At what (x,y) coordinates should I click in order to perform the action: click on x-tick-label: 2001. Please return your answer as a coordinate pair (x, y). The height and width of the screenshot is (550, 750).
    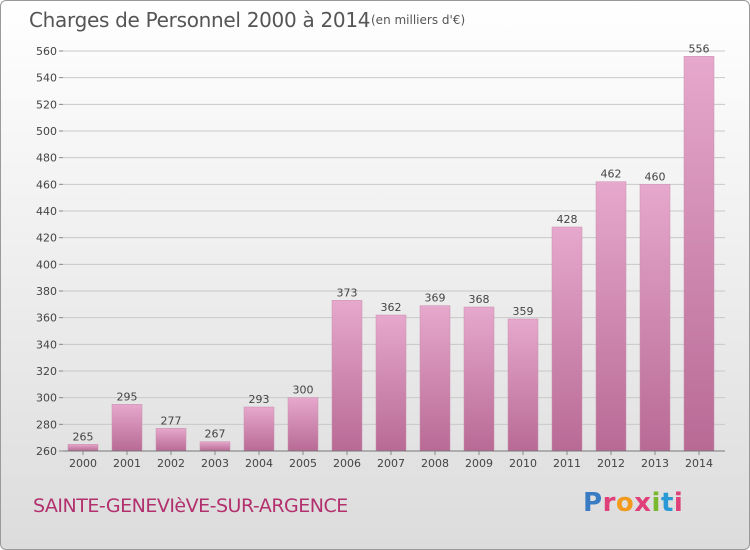
    Looking at the image, I should click on (127, 463).